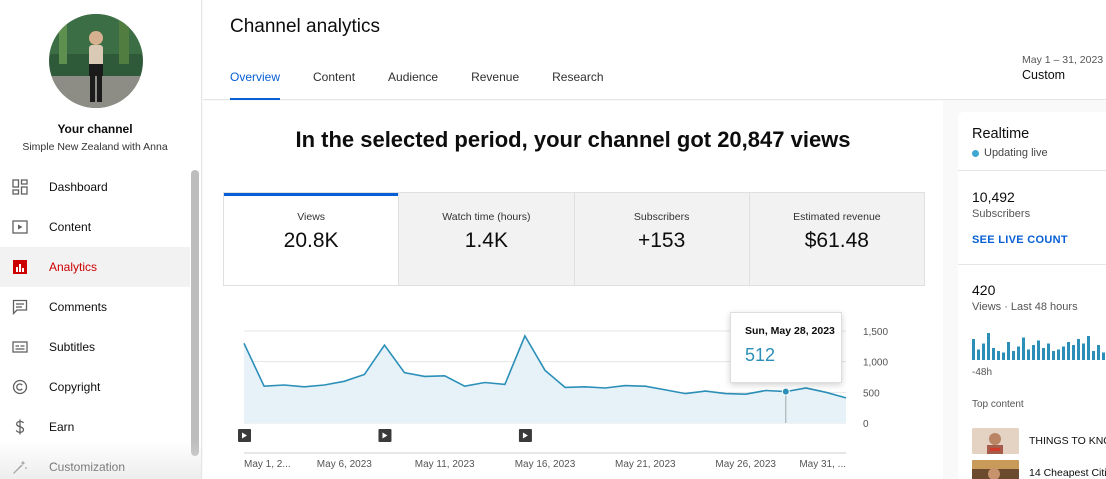  Describe the element at coordinates (984, 290) in the screenshot. I see `realtime-views-value: 420` at that location.